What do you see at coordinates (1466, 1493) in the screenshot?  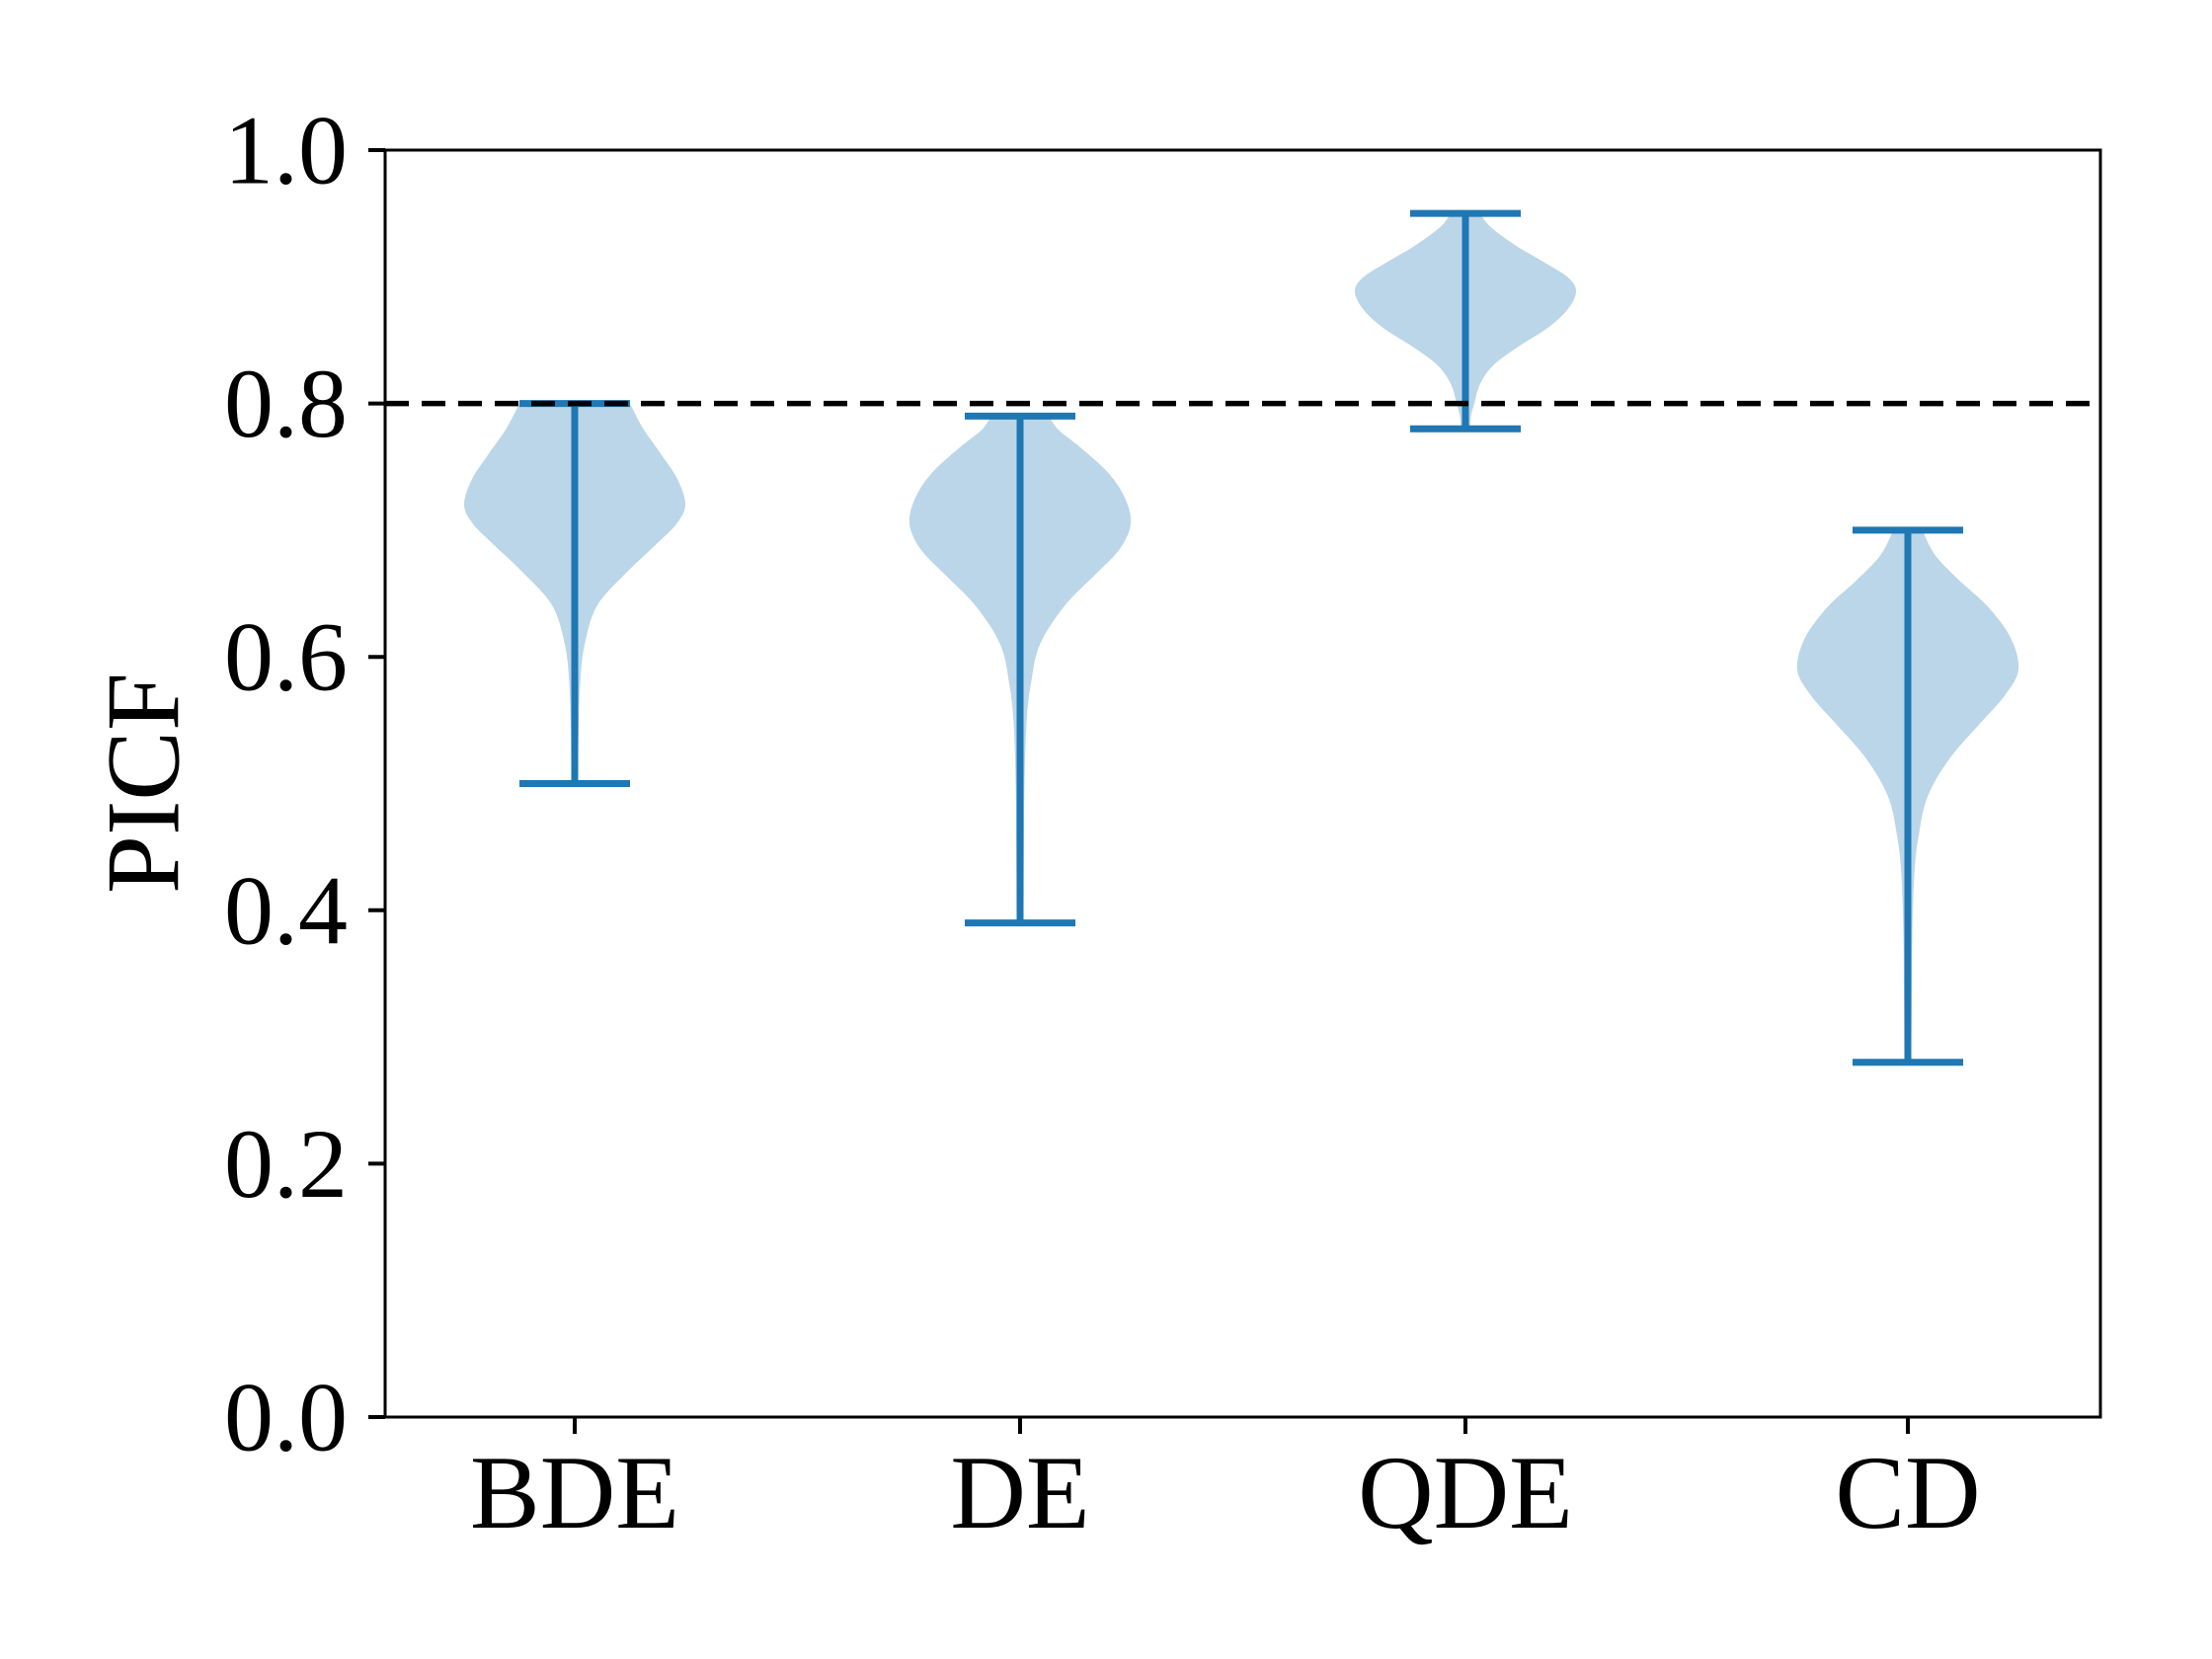 I see `x-tick-label-QDE: QDE` at bounding box center [1466, 1493].